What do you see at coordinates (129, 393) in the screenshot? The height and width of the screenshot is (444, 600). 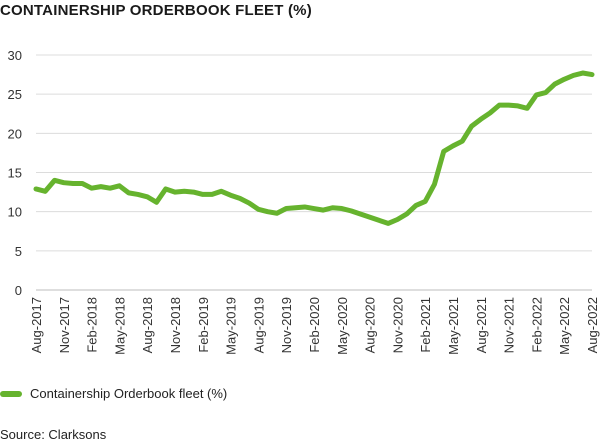 I see `legend-label: Containership Orderbook fleet (%)` at bounding box center [129, 393].